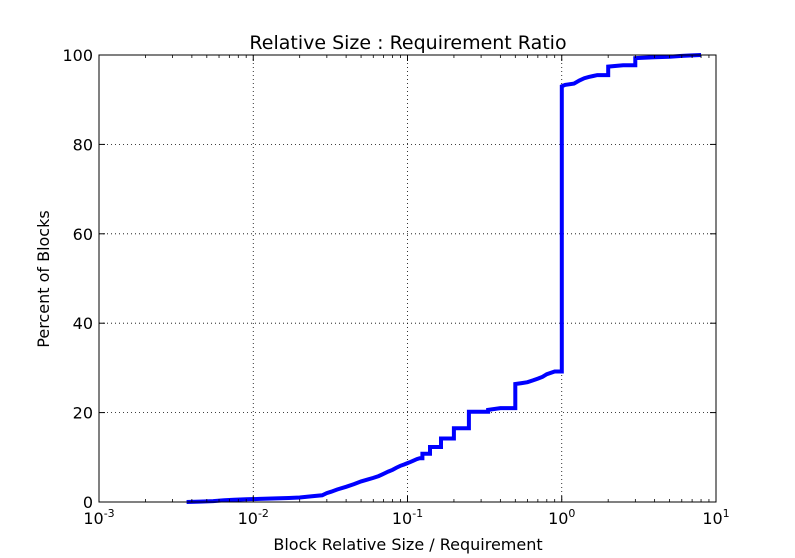 The height and width of the screenshot is (558, 795). Describe the element at coordinates (83, 413) in the screenshot. I see `y-tick-label: 20` at that location.